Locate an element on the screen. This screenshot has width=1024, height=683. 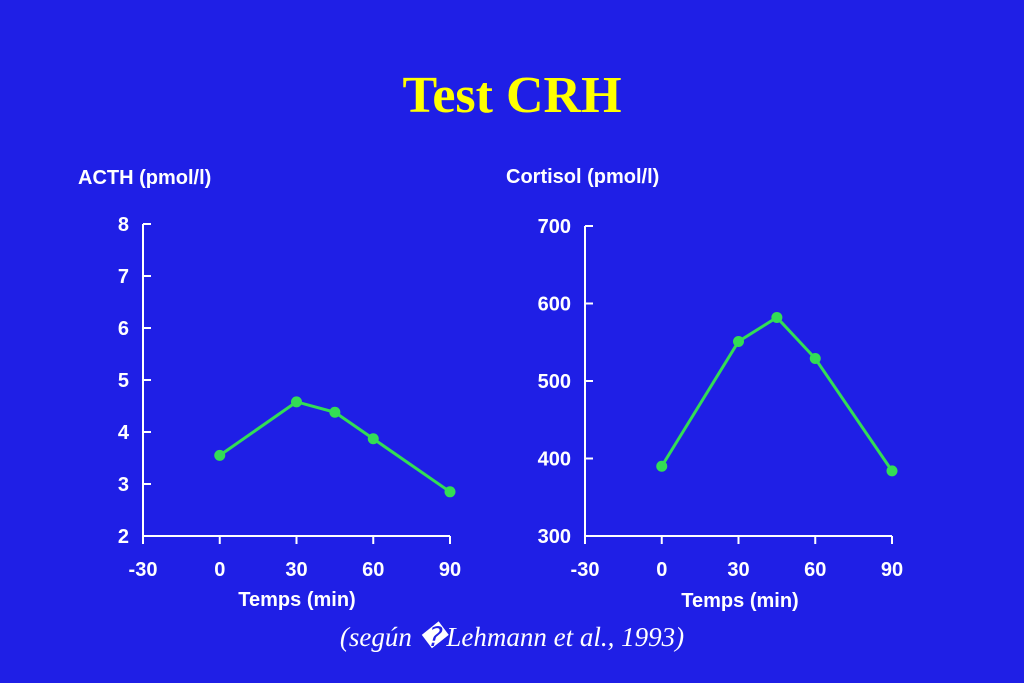
cortisol-y-axis-title: Cortisol (pmol/l) is located at coordinates (582, 177).